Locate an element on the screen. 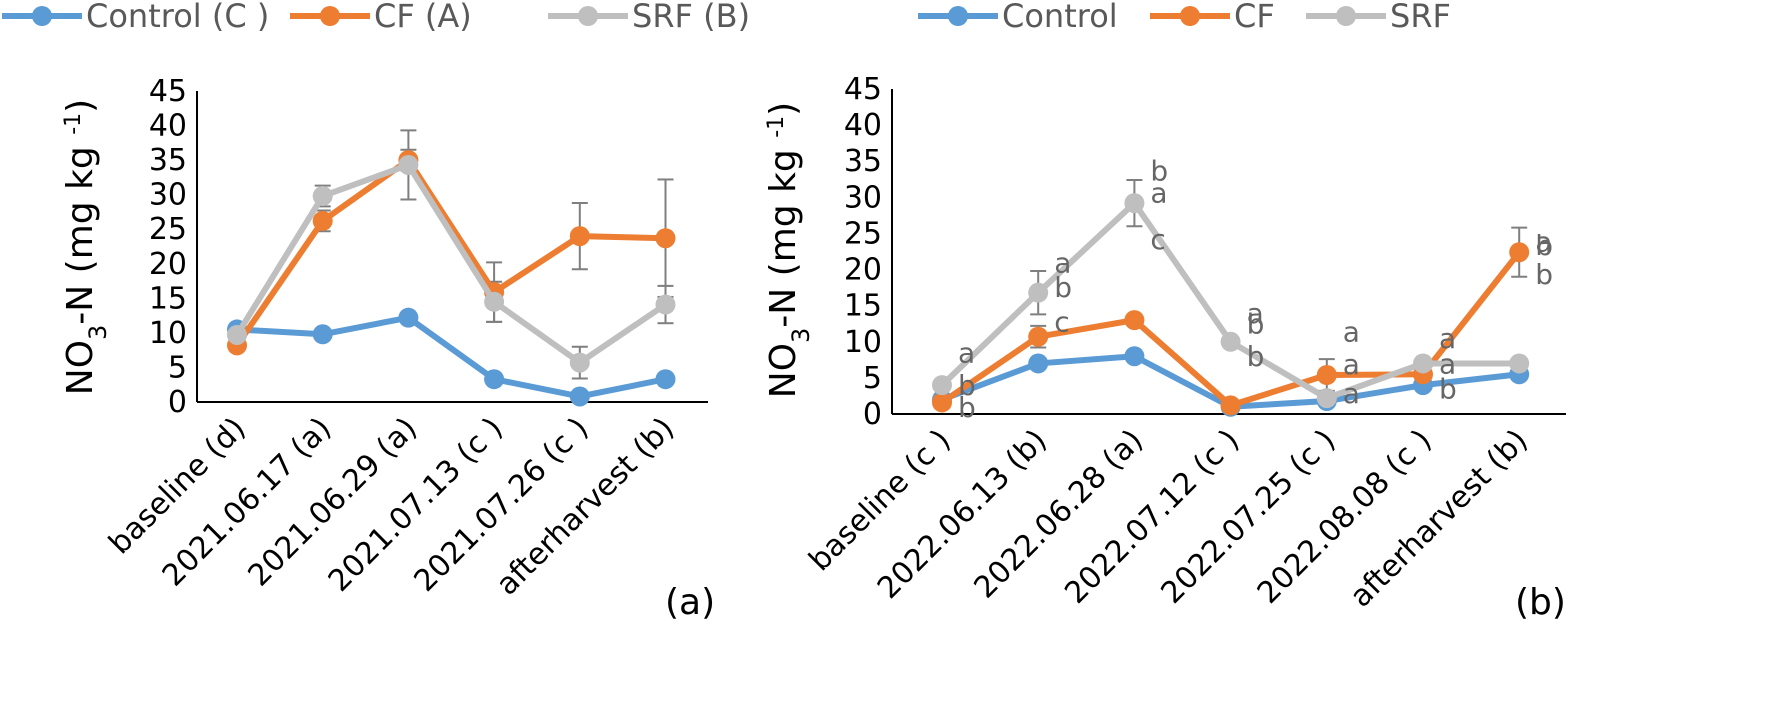 This screenshot has width=1776, height=714. legend-label: SRF is located at coordinates (1420, 17).